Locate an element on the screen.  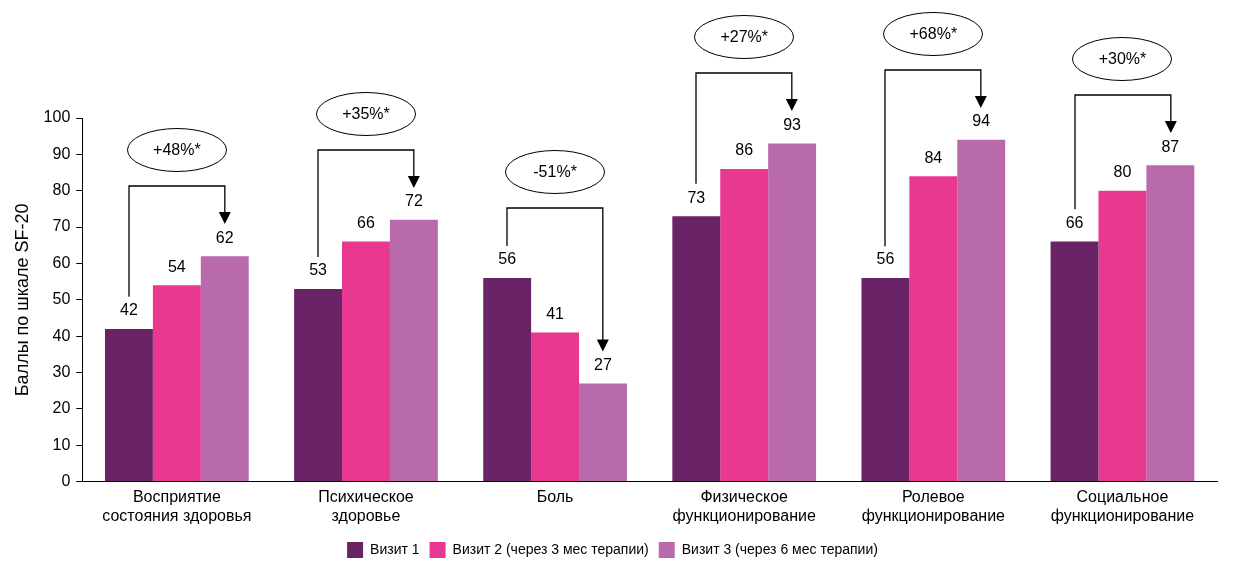
data-label: 86 is located at coordinates (744, 150).